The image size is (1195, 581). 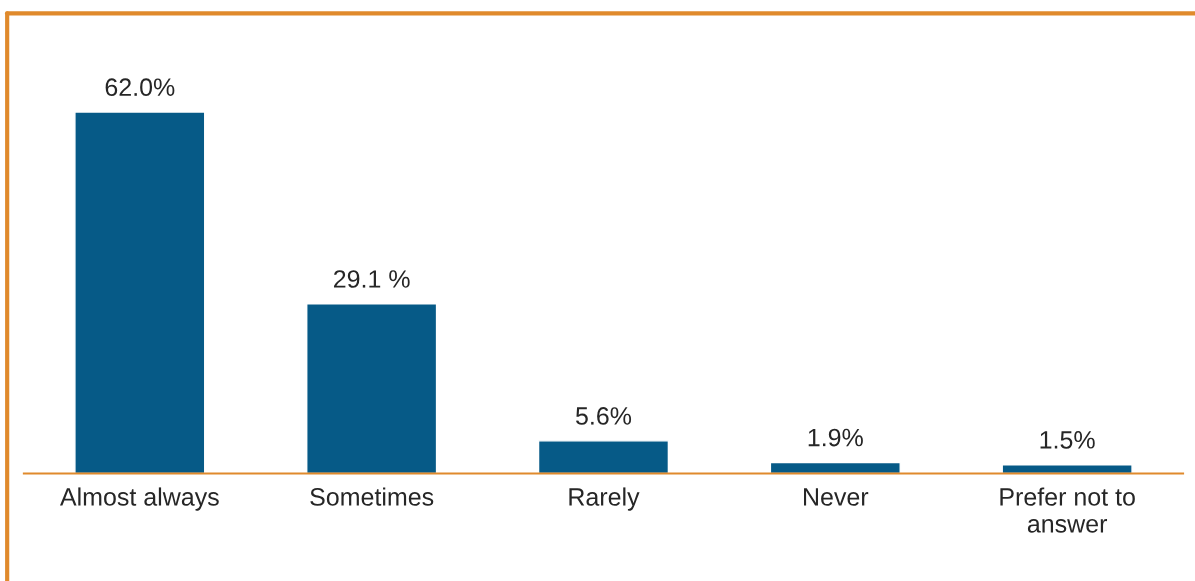 What do you see at coordinates (603, 416) in the screenshot?
I see `data-label: 5.6%` at bounding box center [603, 416].